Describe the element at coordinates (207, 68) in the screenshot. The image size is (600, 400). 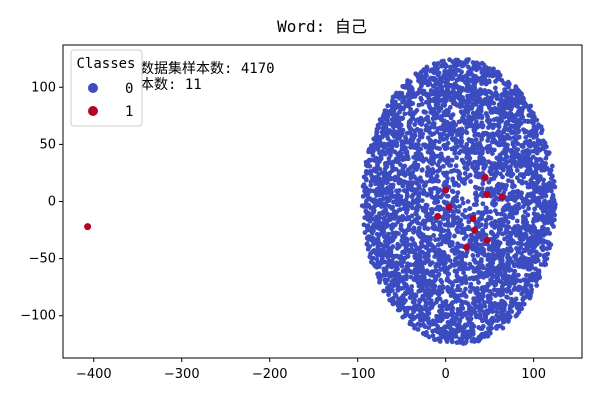
I see `annotation-dataset-count: 数据集样本数: 4170` at that location.